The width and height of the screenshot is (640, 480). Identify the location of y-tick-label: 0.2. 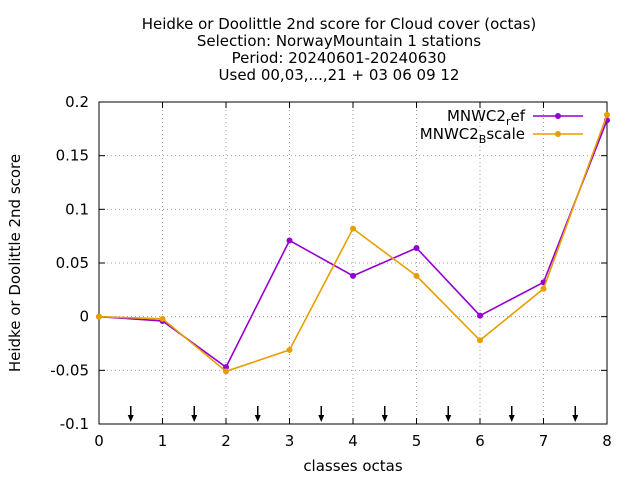
(77, 102).